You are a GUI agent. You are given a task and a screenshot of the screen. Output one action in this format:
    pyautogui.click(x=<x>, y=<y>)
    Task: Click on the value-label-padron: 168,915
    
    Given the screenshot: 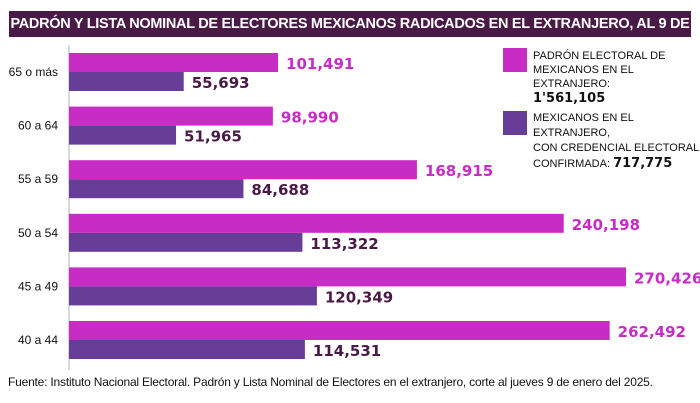 What is the action you would take?
    pyautogui.click(x=459, y=171)
    